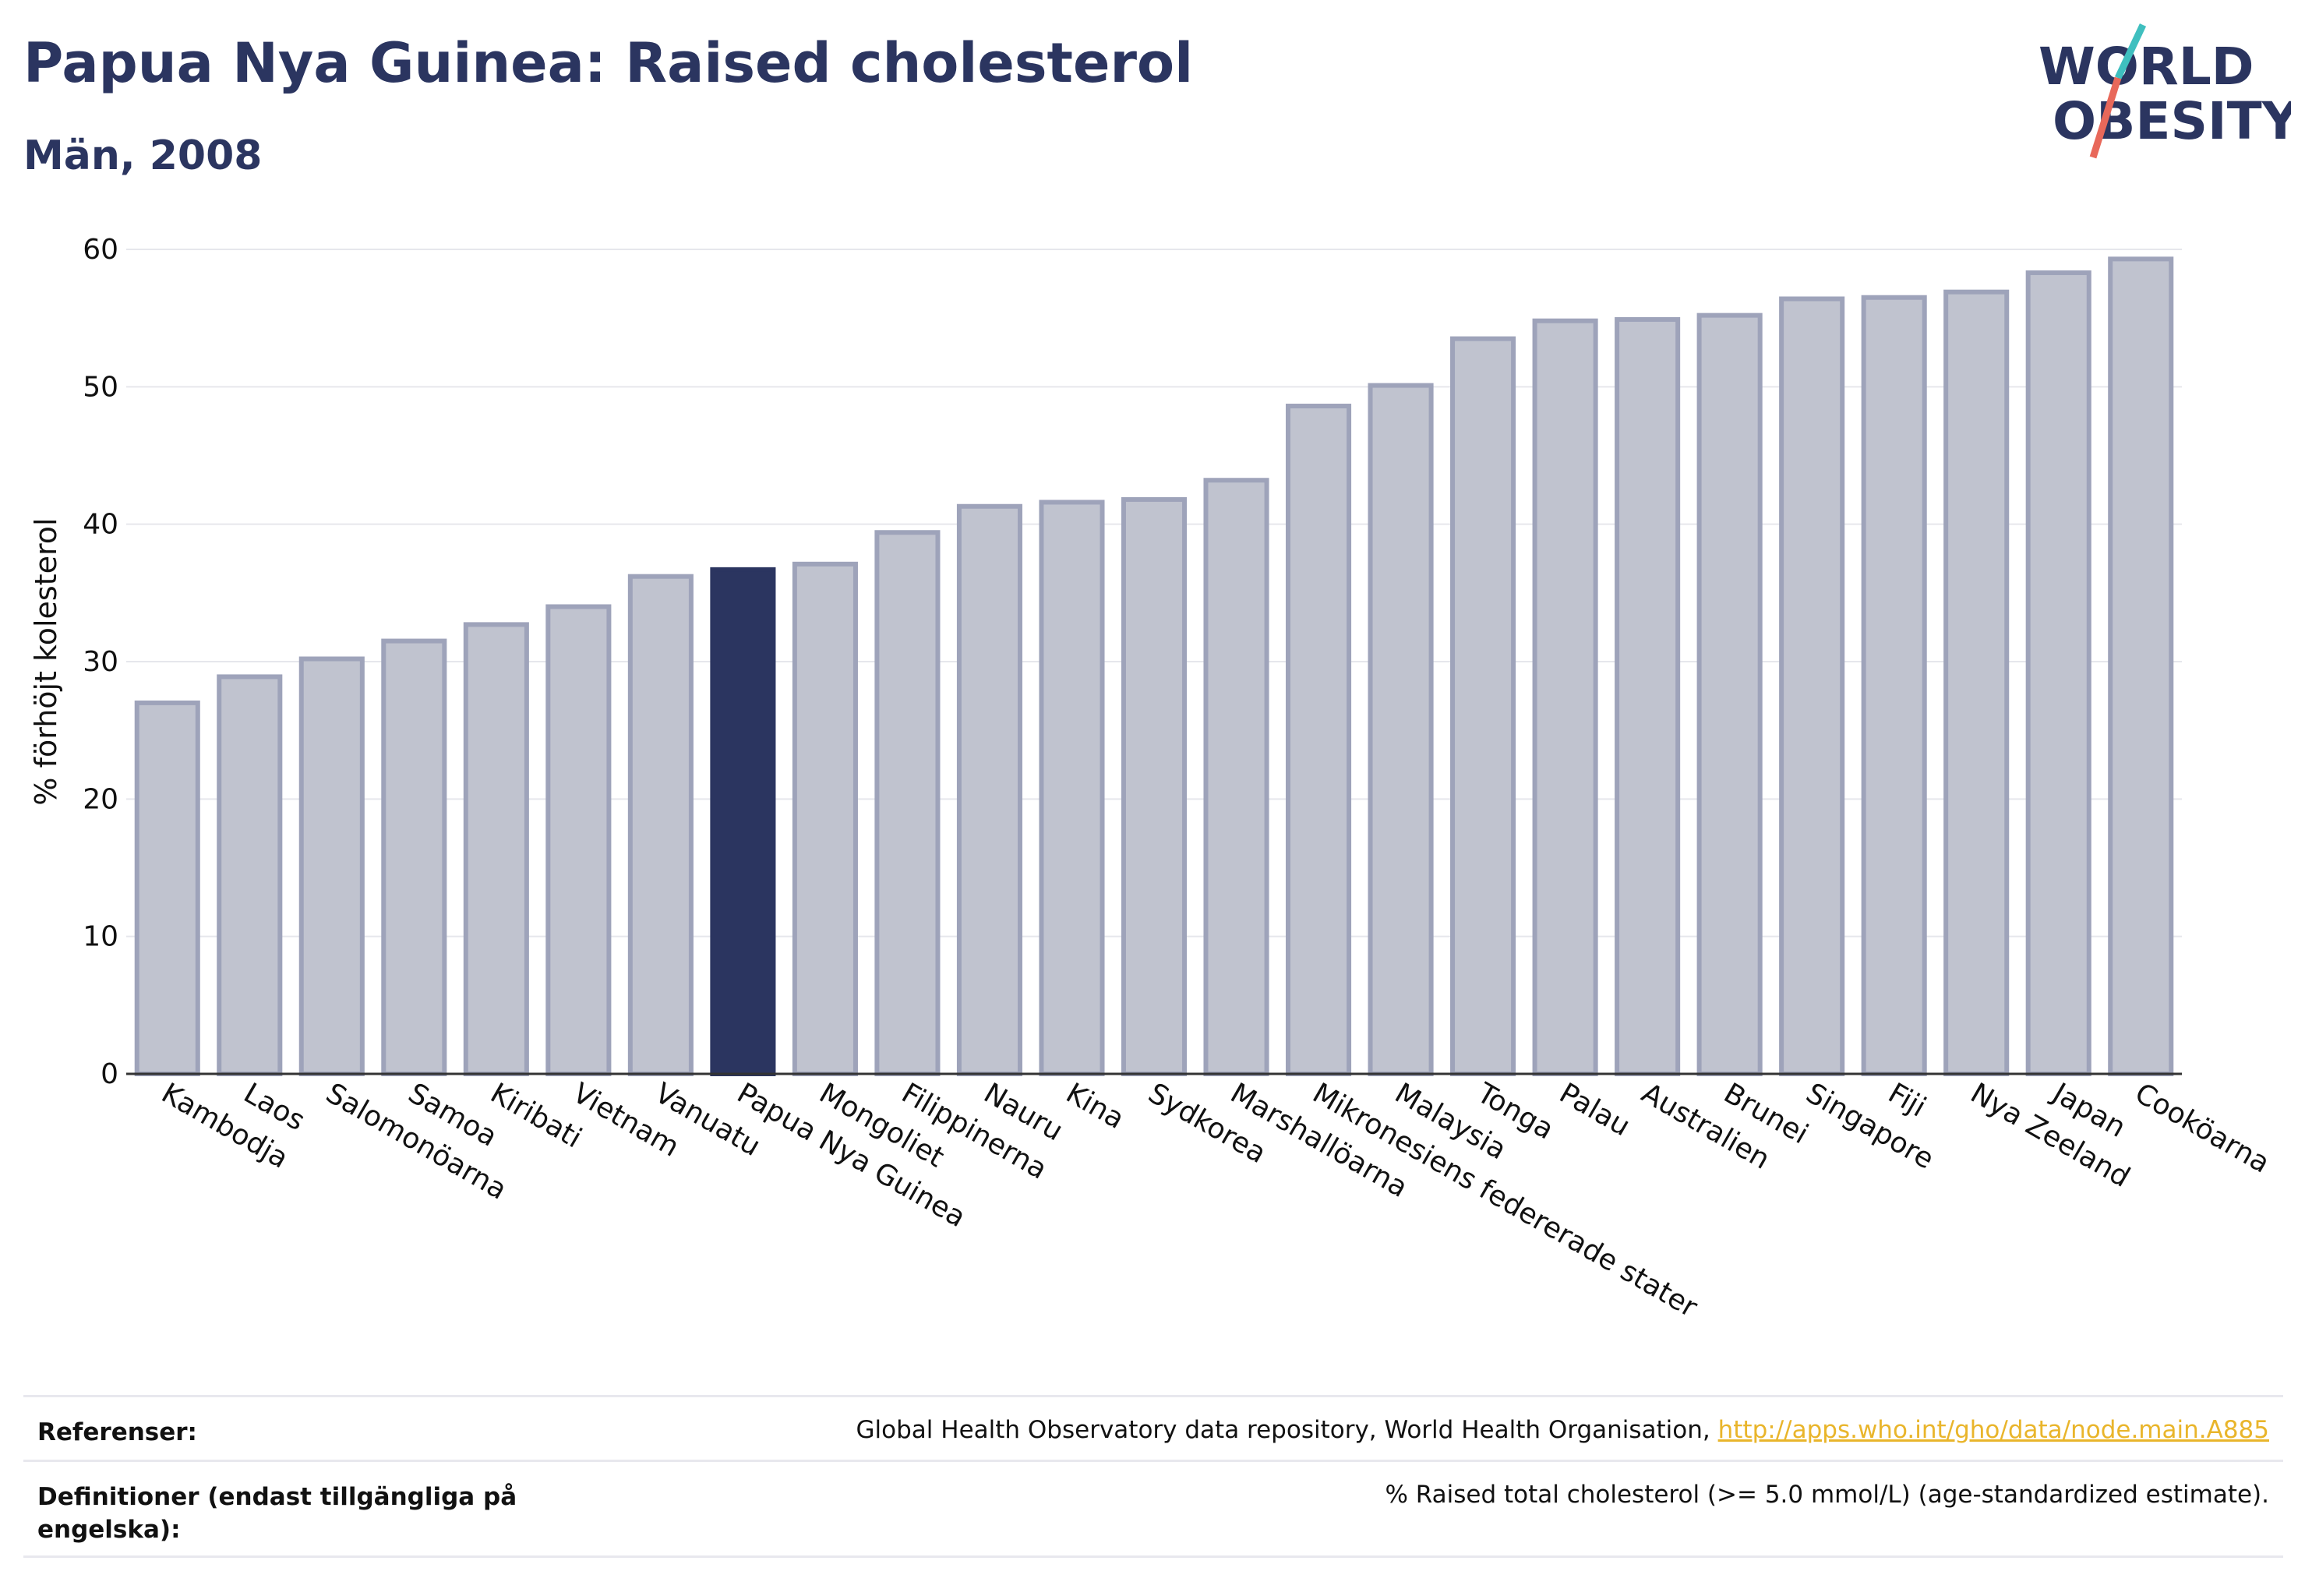 The height and width of the screenshot is (1596, 2305). Describe the element at coordinates (143, 155) in the screenshot. I see `chart-subtitle: Män, 2008` at that location.